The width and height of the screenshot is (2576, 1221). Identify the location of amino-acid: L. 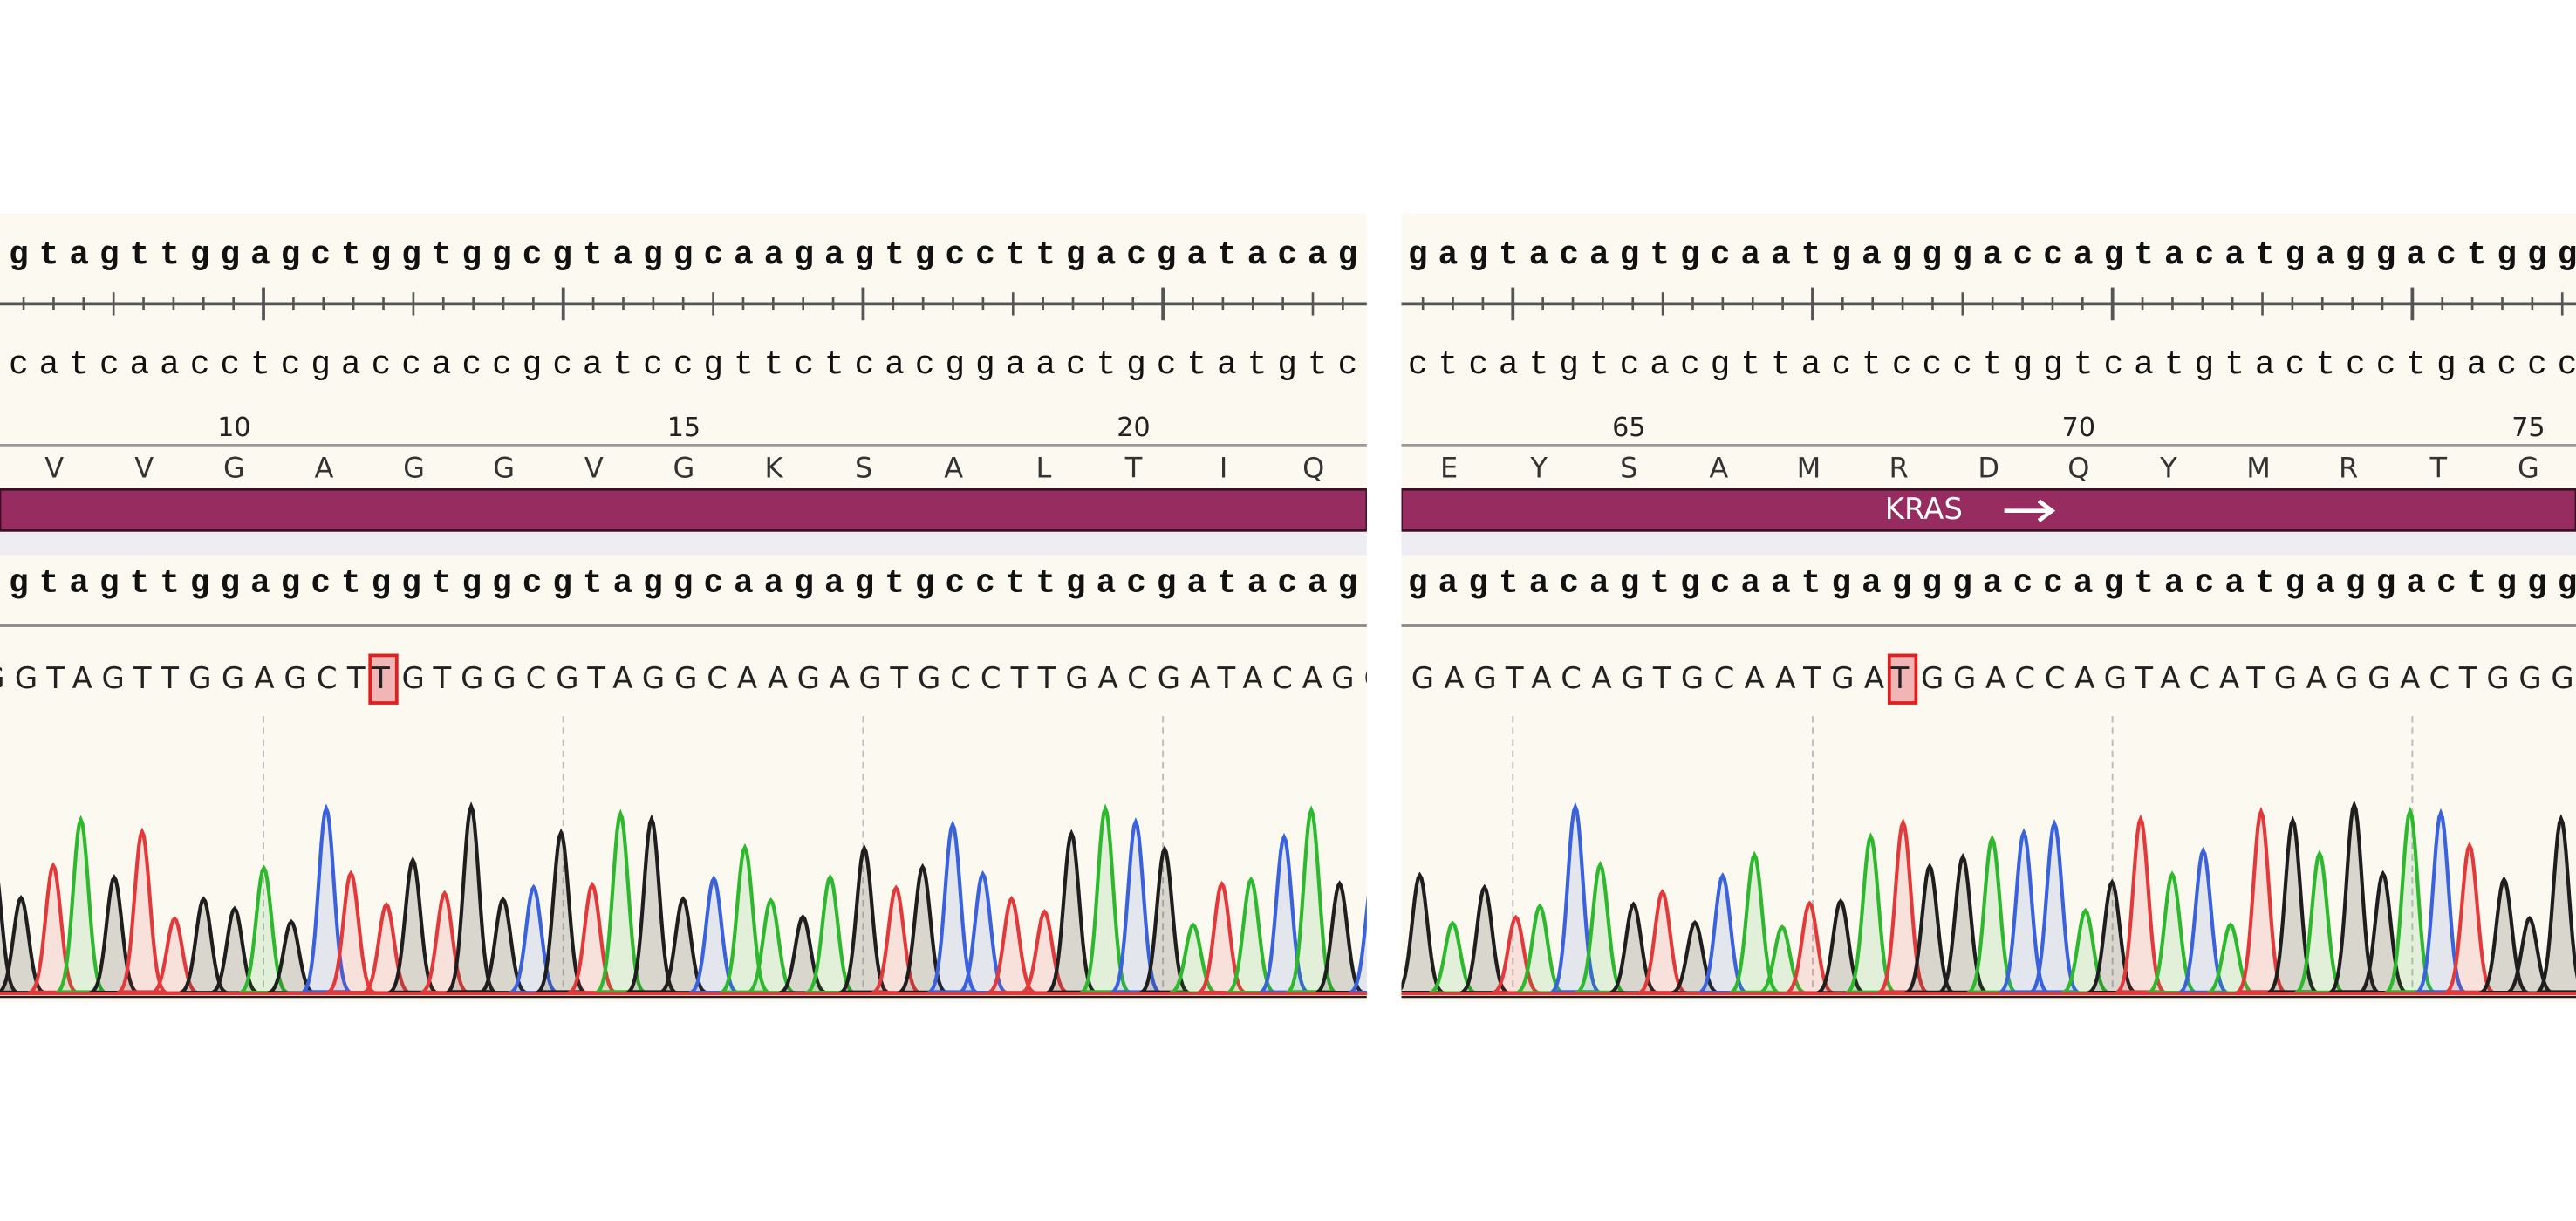
(1043, 468).